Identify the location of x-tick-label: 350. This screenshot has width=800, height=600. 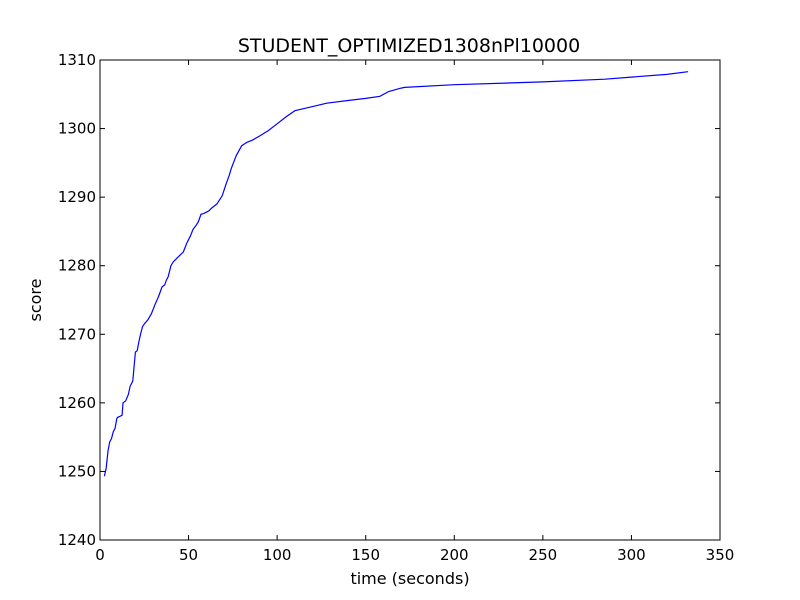
(720, 555).